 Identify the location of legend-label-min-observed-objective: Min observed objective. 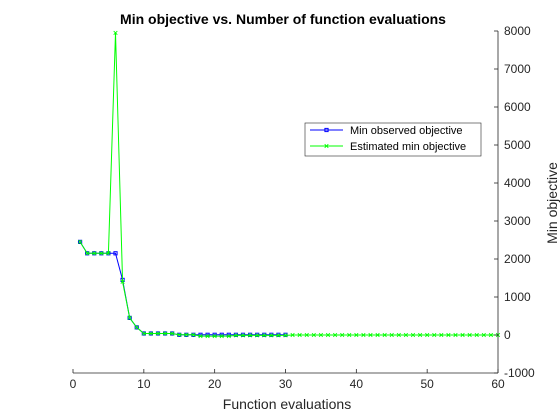
(406, 131).